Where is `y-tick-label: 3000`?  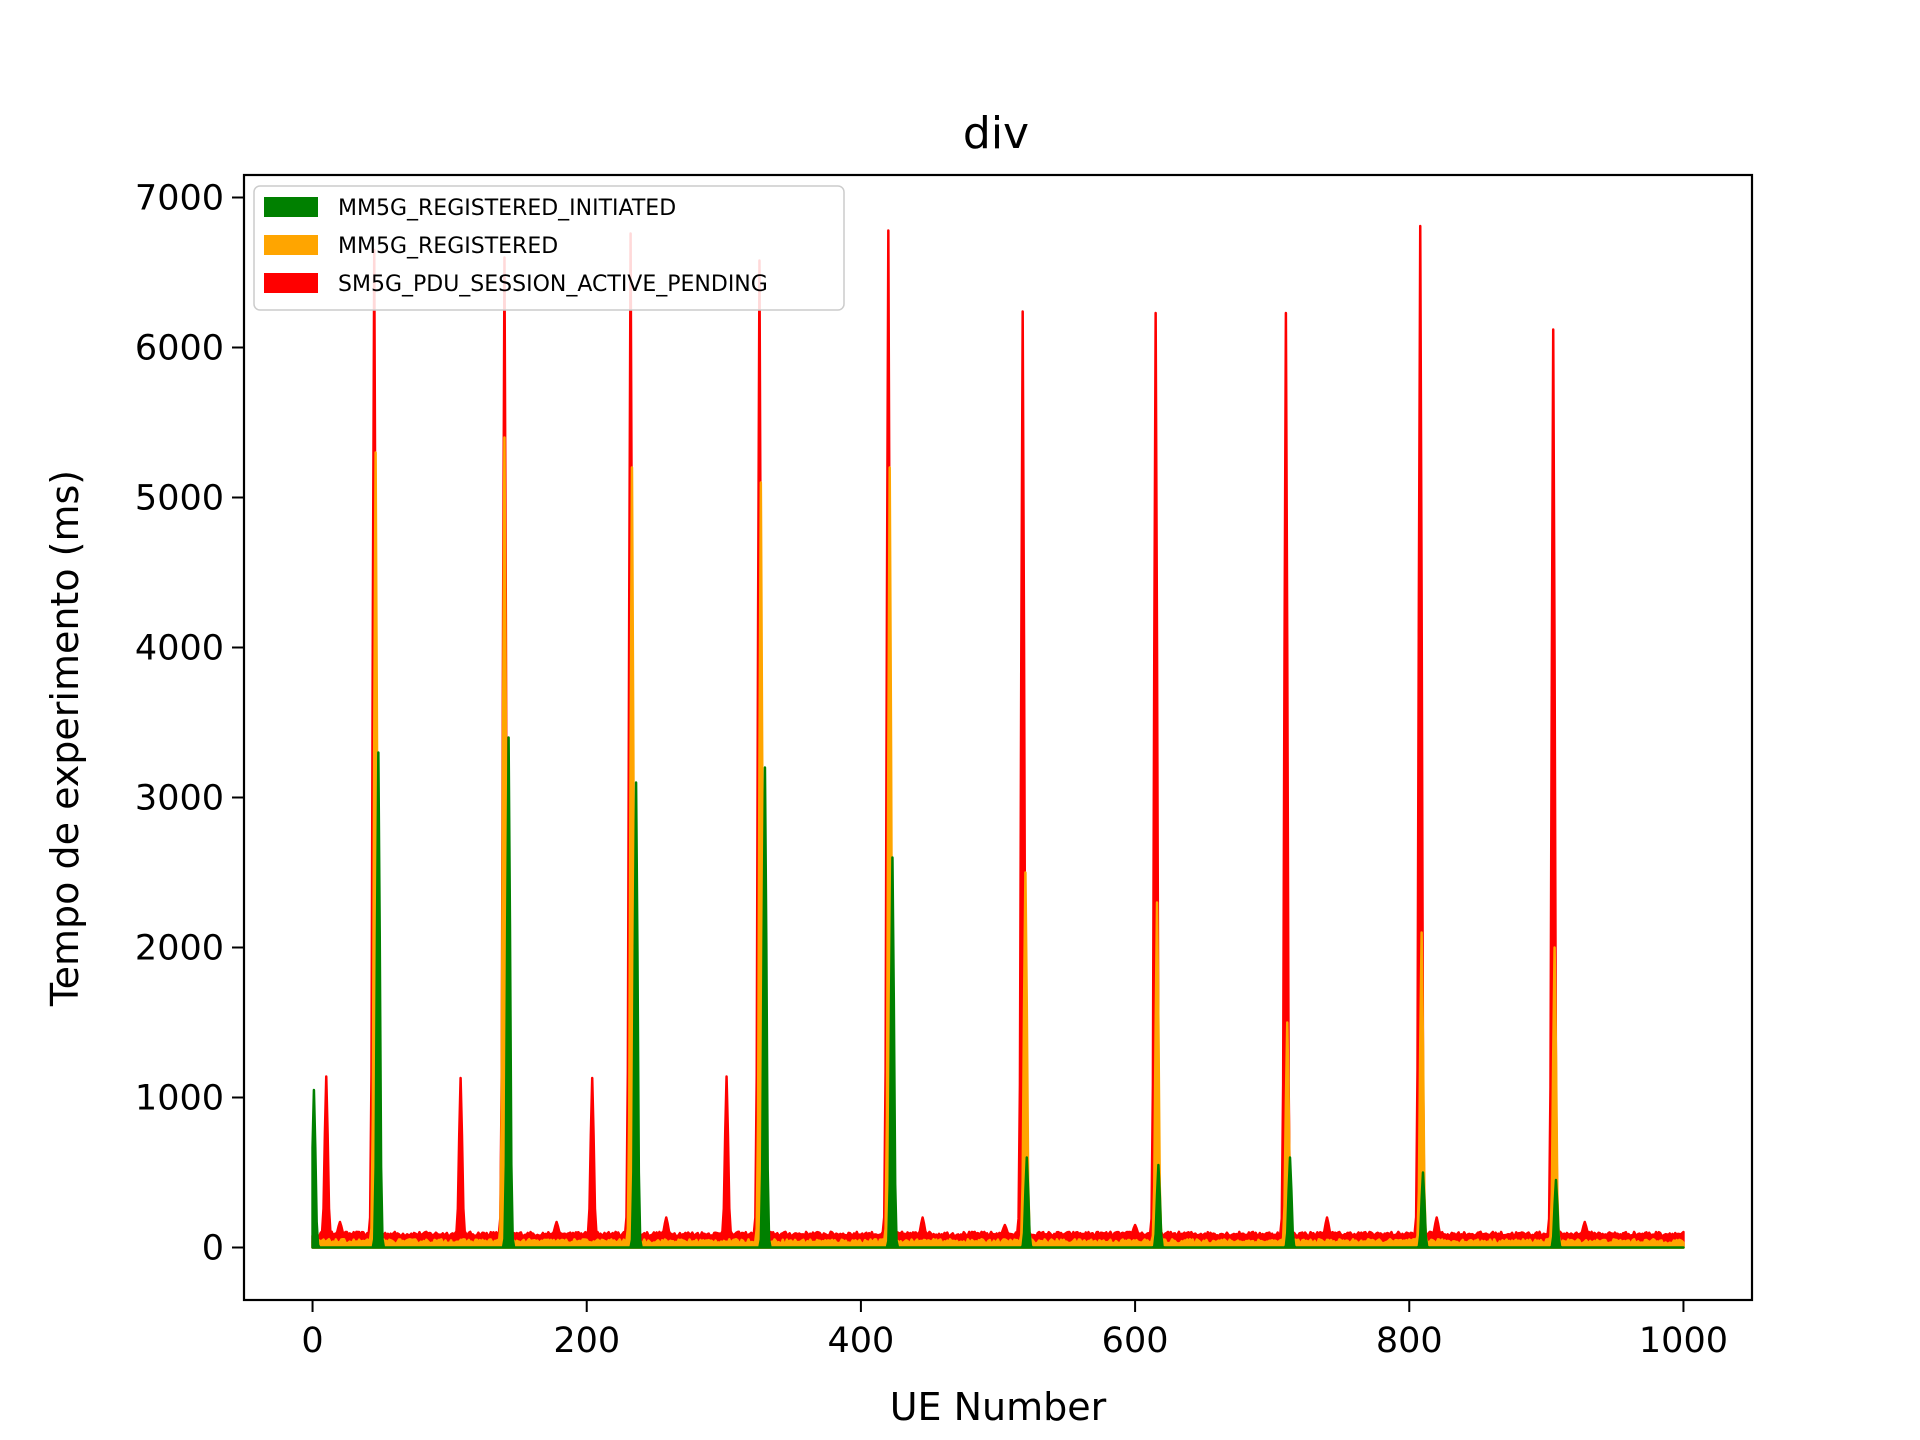 y-tick-label: 3000 is located at coordinates (179, 799).